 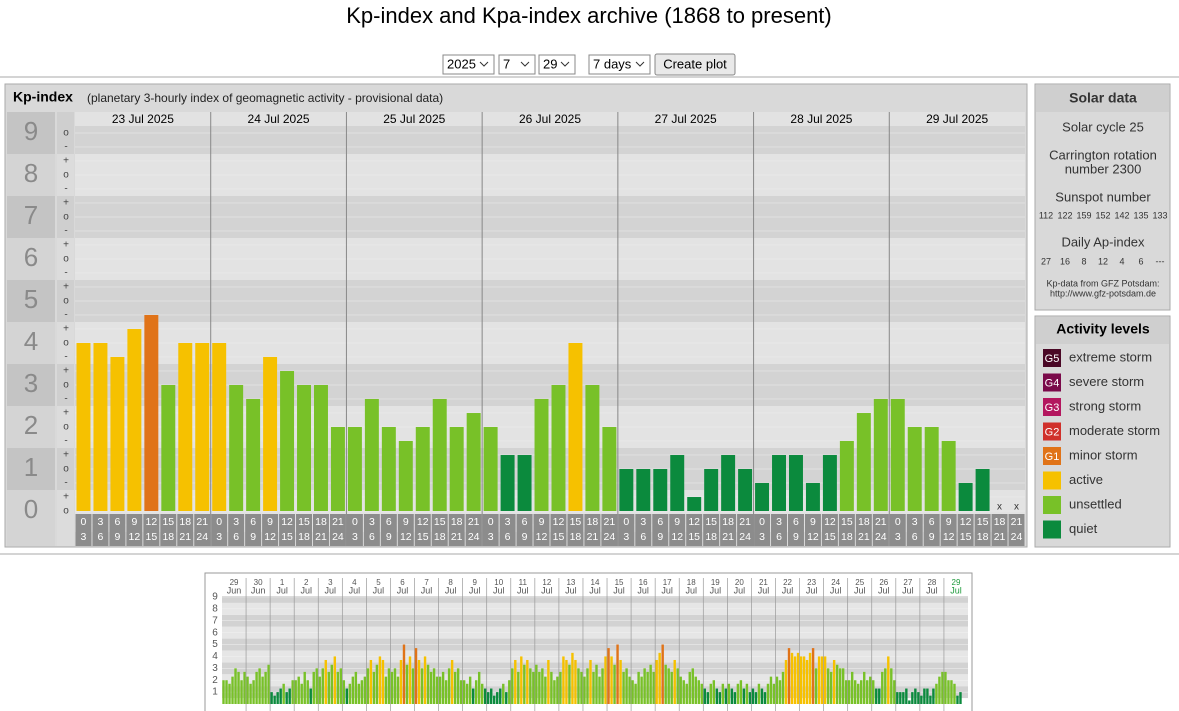 What do you see at coordinates (65, 315) in the screenshot?
I see `y-minor-label: -` at bounding box center [65, 315].